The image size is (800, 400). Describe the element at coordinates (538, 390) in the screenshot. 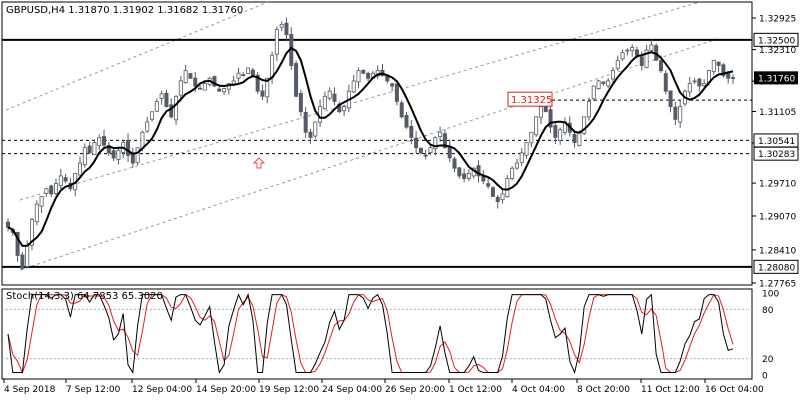

I see `x-tick-label-8: 4 Oct 04:00` at that location.